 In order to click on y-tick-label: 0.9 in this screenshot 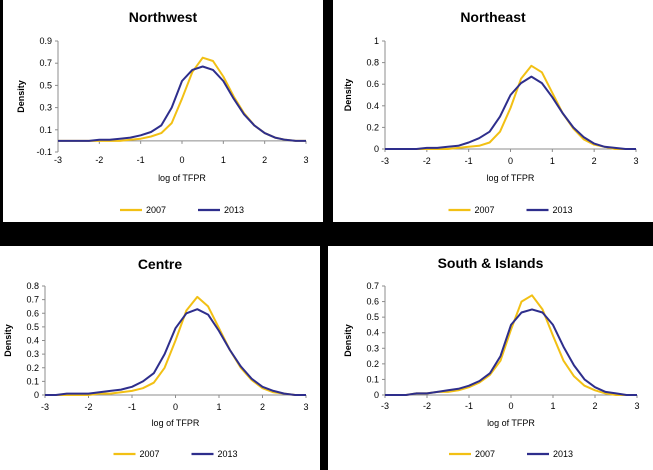, I will do `click(45, 41)`.